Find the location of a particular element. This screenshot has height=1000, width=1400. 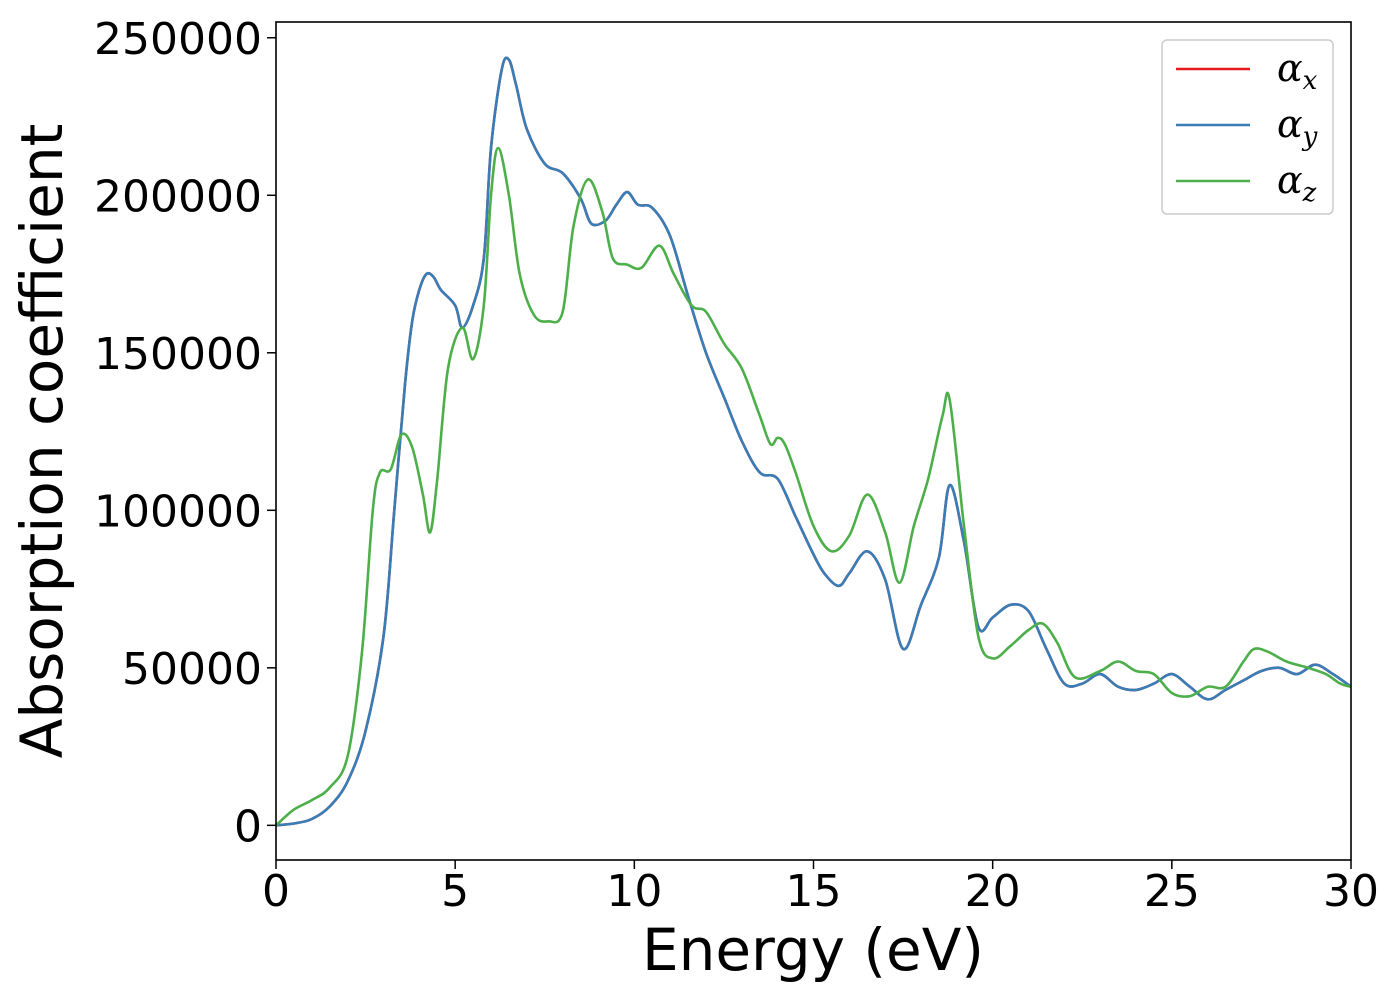

legend-box is located at coordinates (1247, 127).